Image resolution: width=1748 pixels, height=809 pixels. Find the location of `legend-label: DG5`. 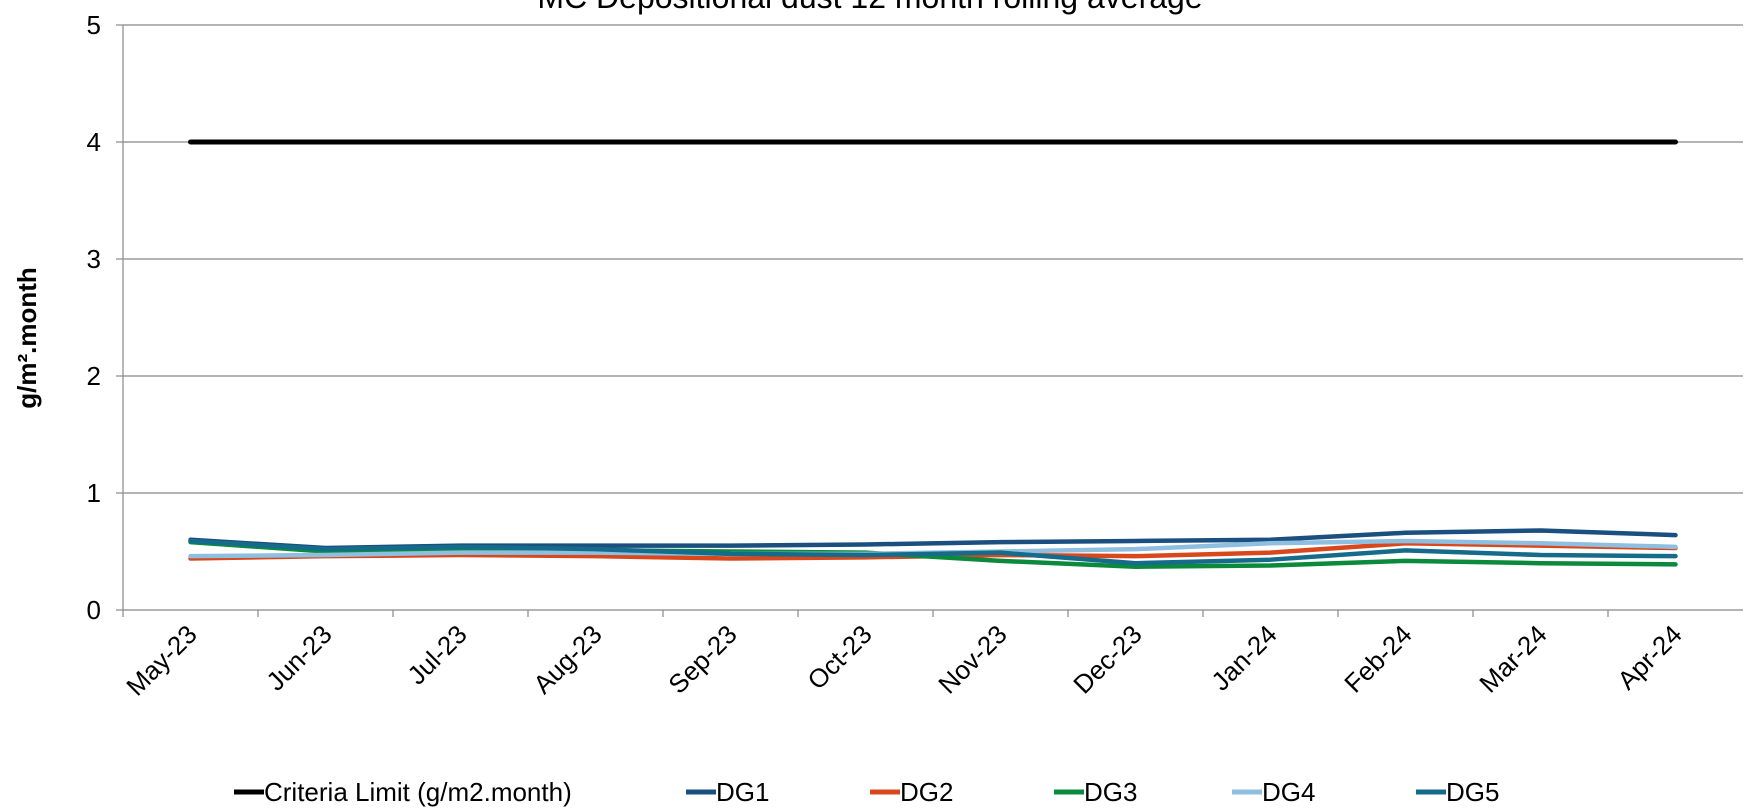

legend-label: DG5 is located at coordinates (1472, 792).